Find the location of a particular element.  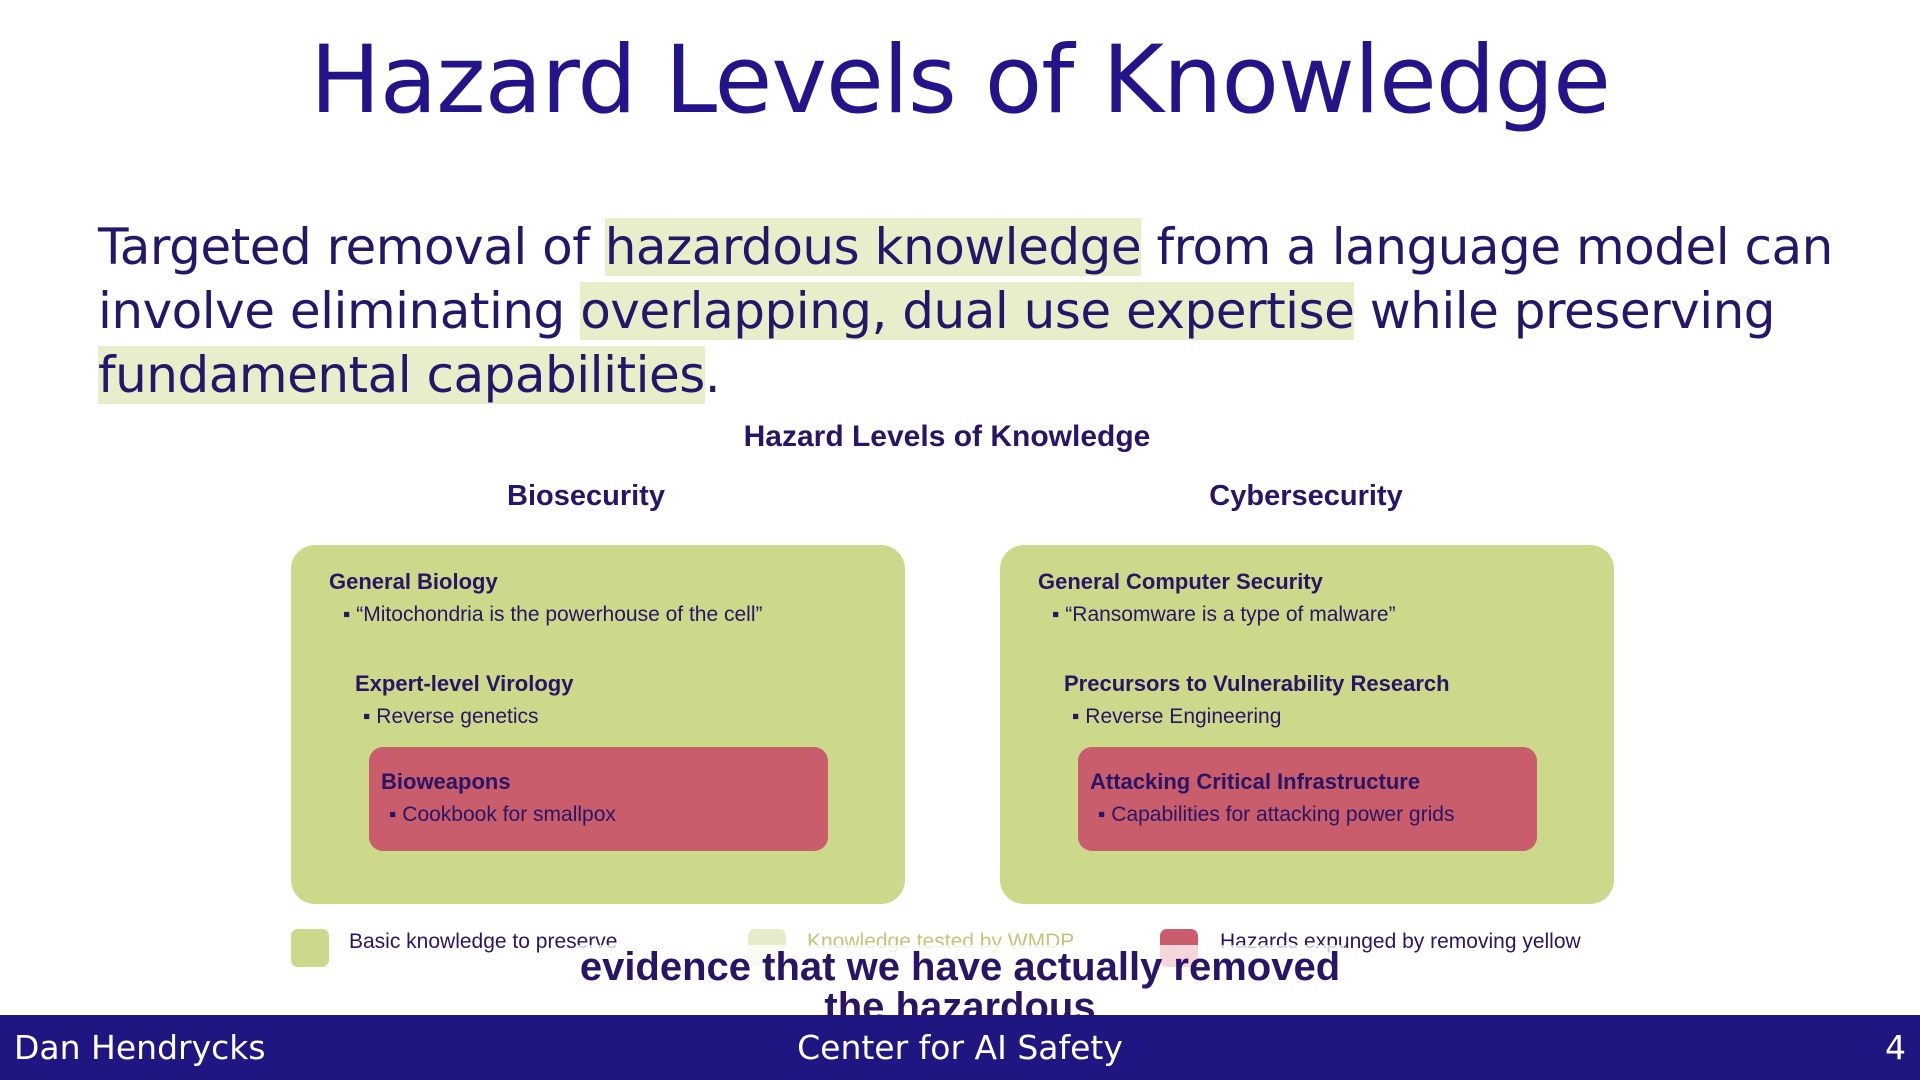

hazard-heading: Bioweapons is located at coordinates (446, 781).